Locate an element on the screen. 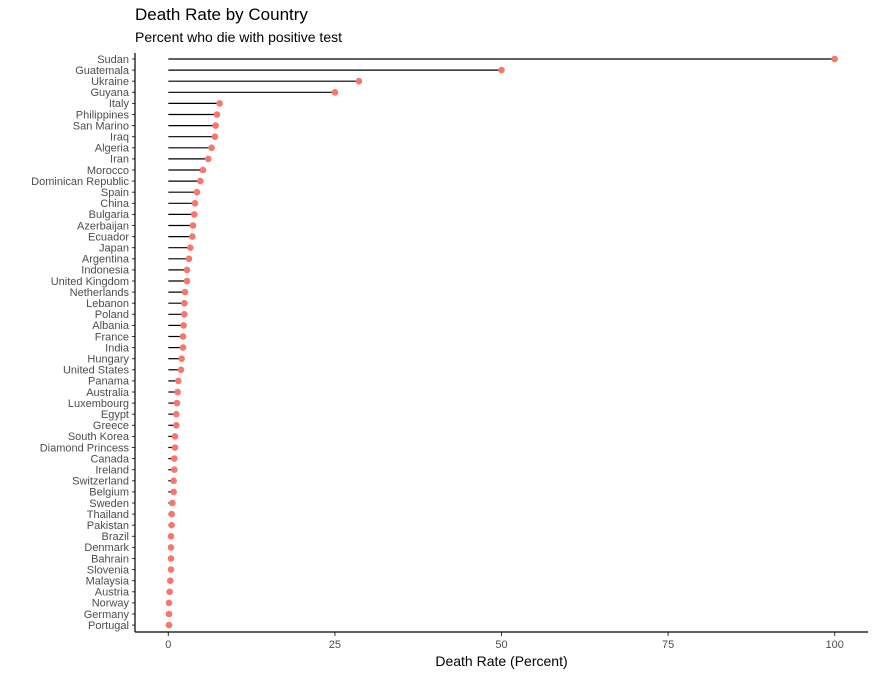 This screenshot has width=875, height=674. point-spain is located at coordinates (197, 192).